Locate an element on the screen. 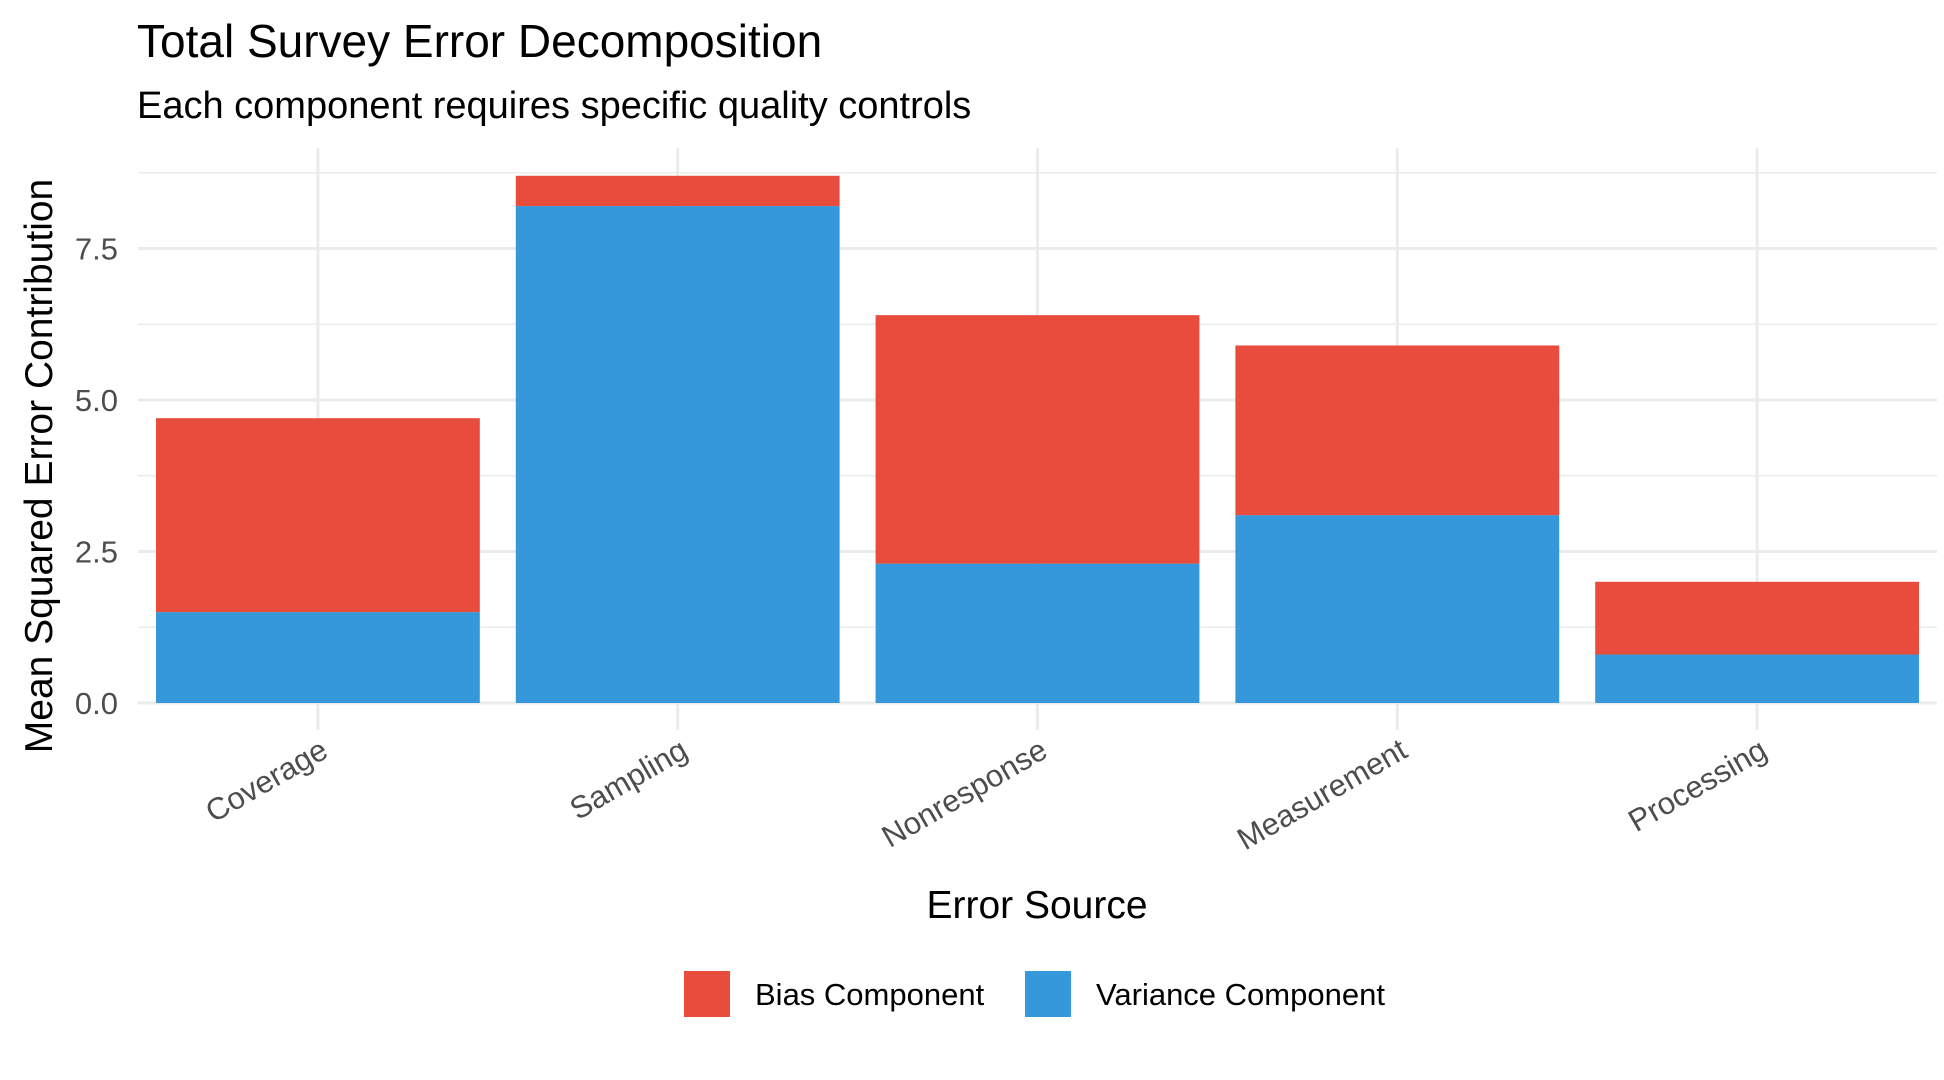 This screenshot has width=1944, height=1080. chart-title: Total Survey Error Decomposition is located at coordinates (479, 41).